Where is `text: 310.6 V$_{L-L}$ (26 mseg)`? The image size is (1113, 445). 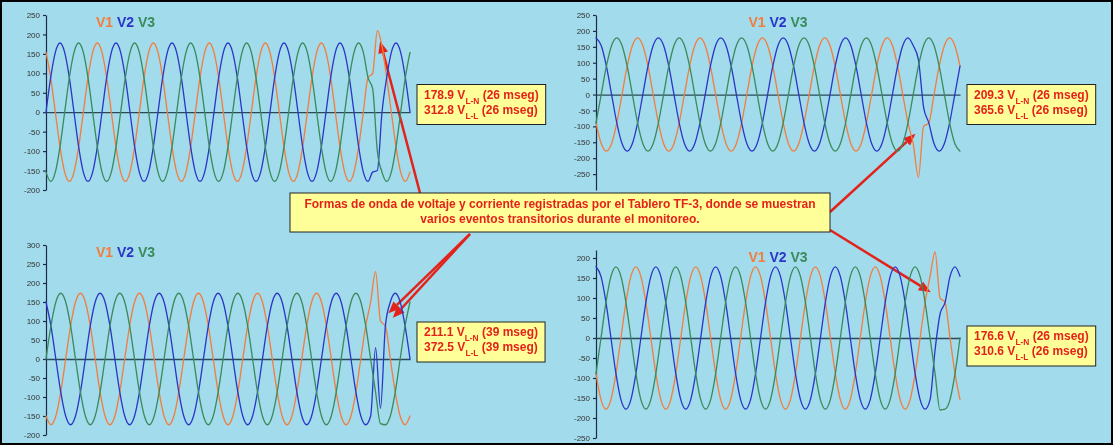 text: 310.6 V$_{L-L}$ (26 mseg) is located at coordinates (1031, 353).